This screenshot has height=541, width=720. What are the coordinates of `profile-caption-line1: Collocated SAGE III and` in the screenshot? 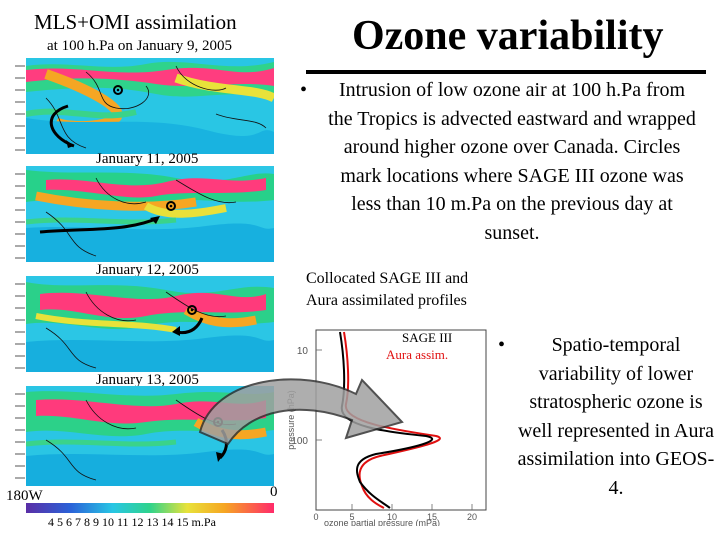 It's located at (387, 278).